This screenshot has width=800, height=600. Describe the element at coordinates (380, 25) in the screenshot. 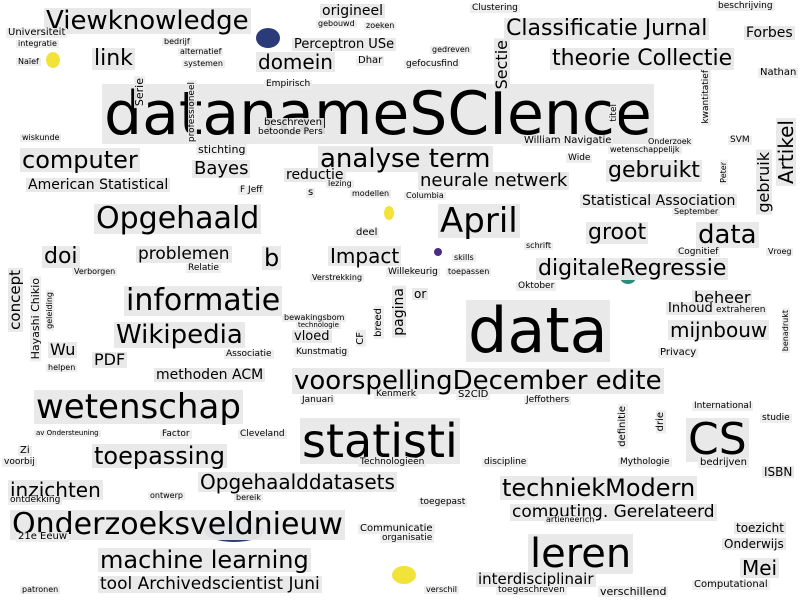

I see `cloud-word-zoeken: zoeken` at that location.